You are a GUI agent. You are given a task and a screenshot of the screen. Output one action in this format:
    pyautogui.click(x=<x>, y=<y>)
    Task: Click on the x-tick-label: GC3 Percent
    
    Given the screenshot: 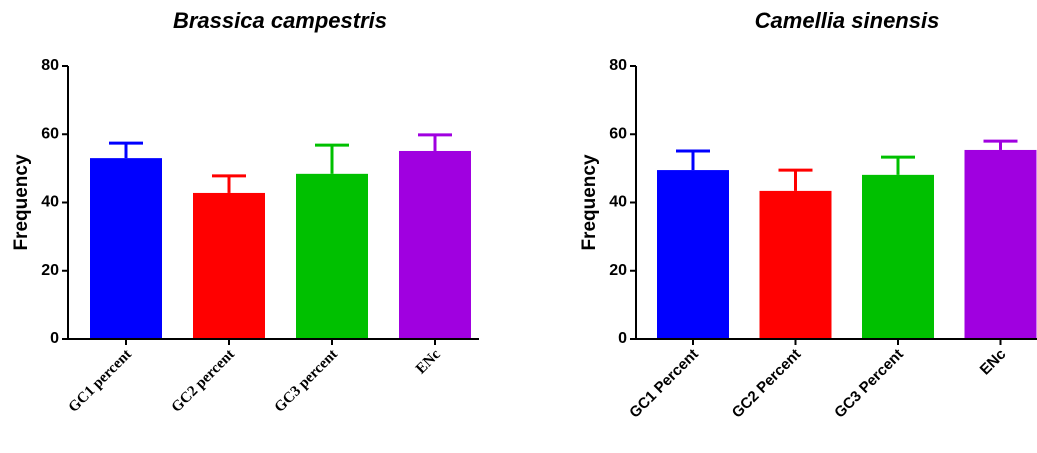 What is the action you would take?
    pyautogui.click(x=869, y=384)
    